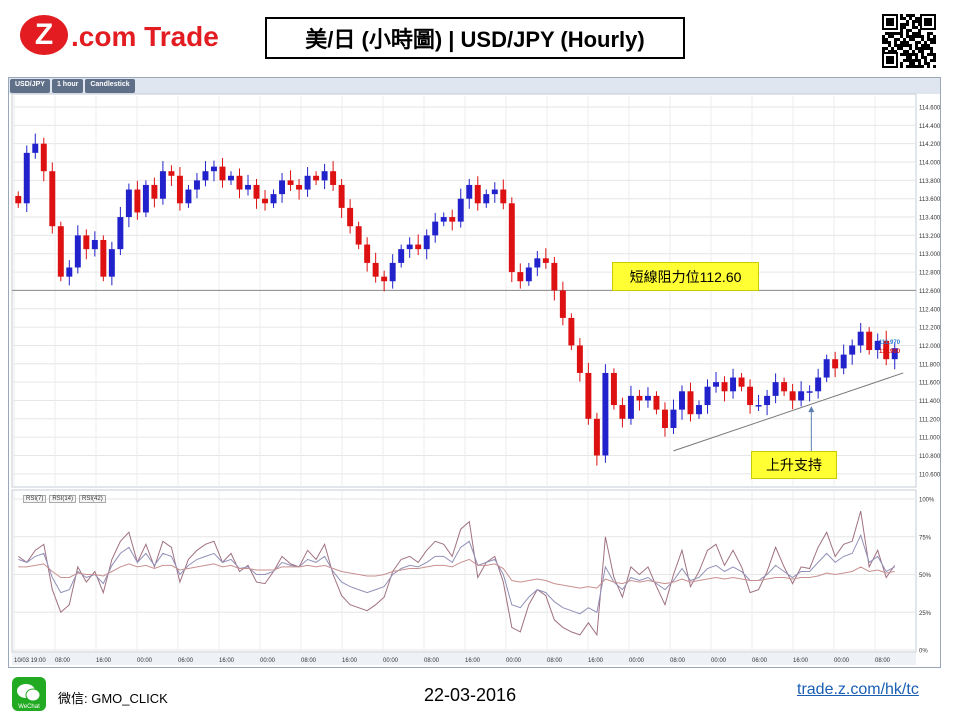 The width and height of the screenshot is (954, 715). What do you see at coordinates (925, 576) in the screenshot?
I see `rsi-tick-label: 50%` at bounding box center [925, 576].